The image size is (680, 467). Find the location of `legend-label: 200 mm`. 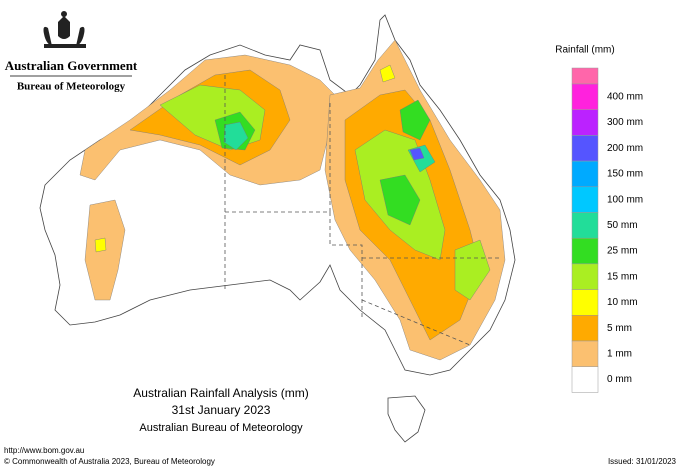

legend-label: 200 mm is located at coordinates (625, 148).